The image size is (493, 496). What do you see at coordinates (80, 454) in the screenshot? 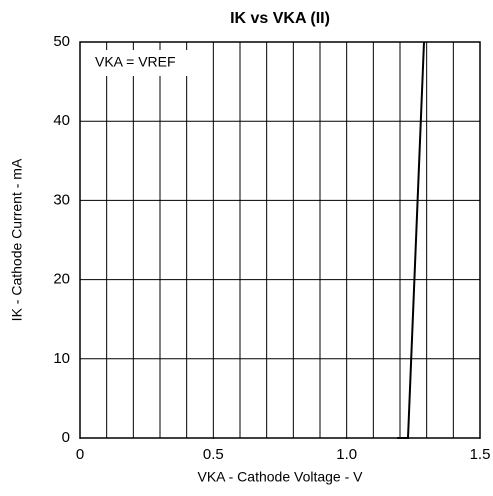
I see `x-tick-label: 0` at bounding box center [80, 454].